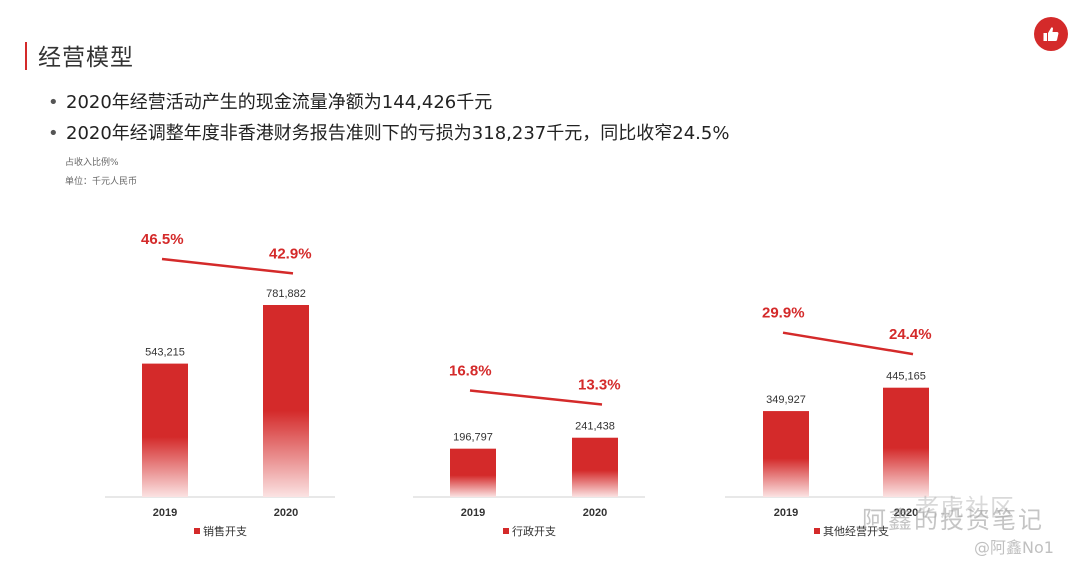 This screenshot has height=569, width=1080. I want to click on thumbs-up-icon, so click(1051, 34).